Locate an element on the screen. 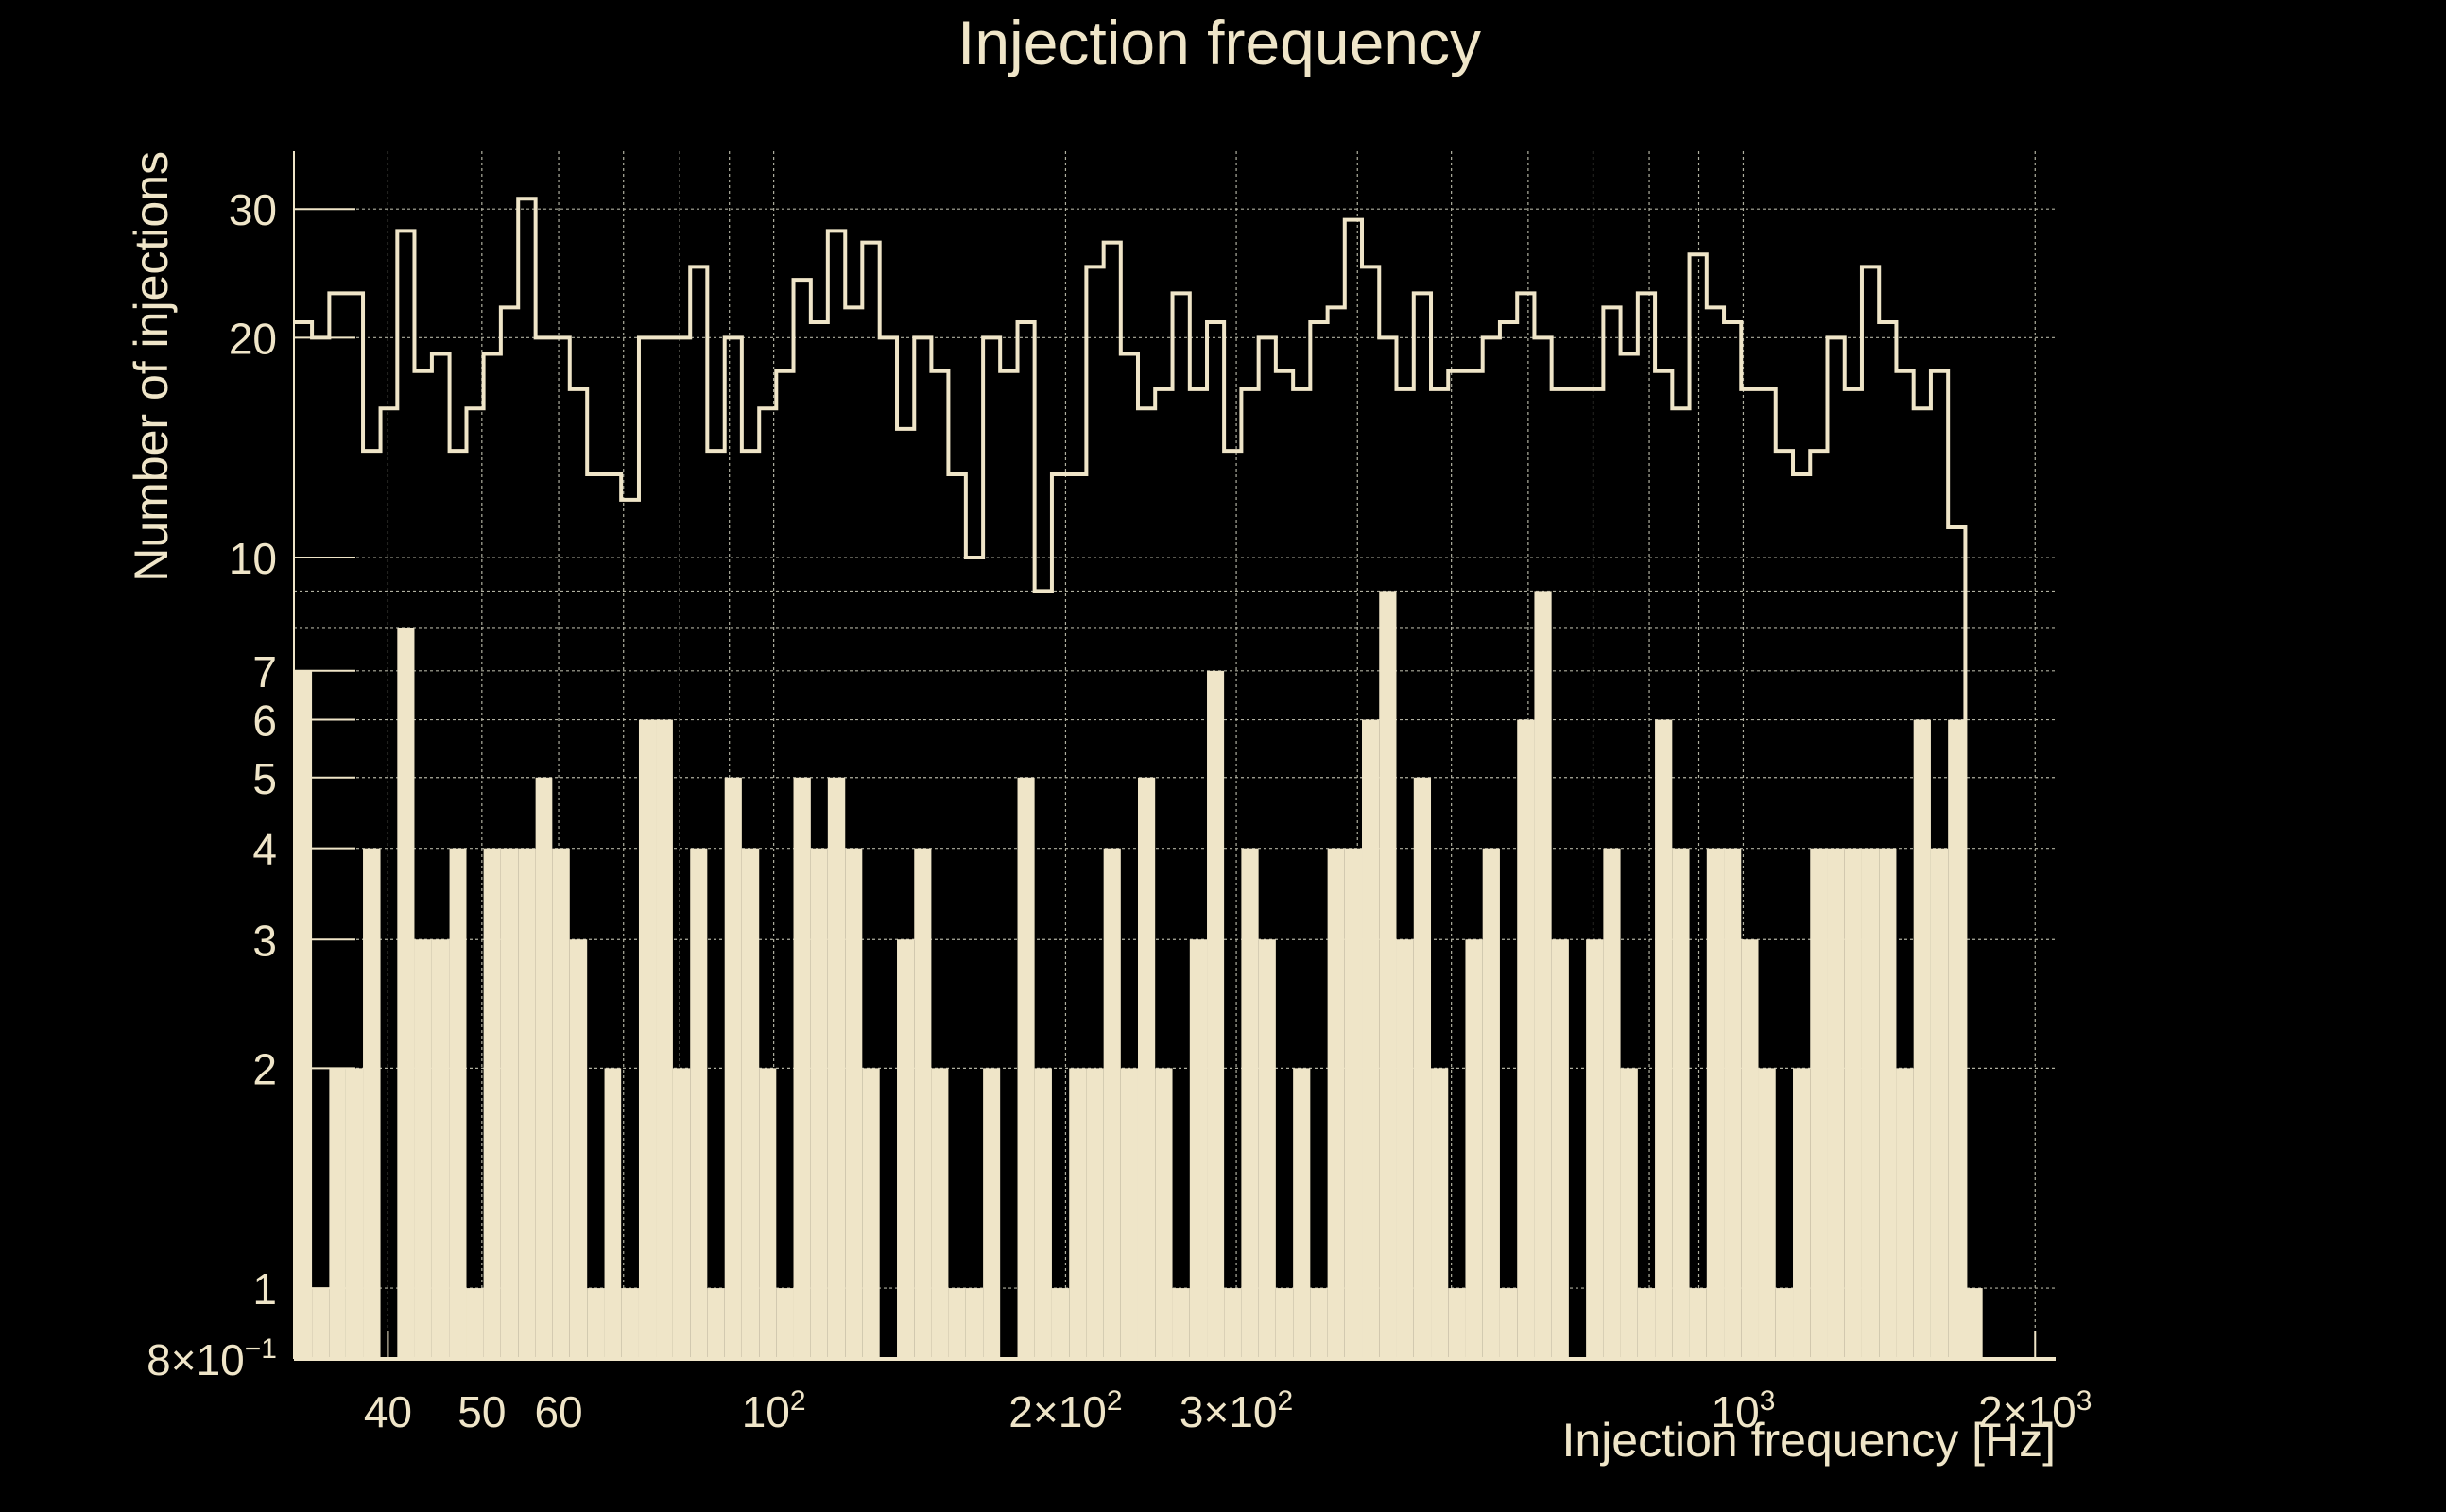 This screenshot has height=1512, width=2446. y-tick-label: 30 is located at coordinates (253, 209).